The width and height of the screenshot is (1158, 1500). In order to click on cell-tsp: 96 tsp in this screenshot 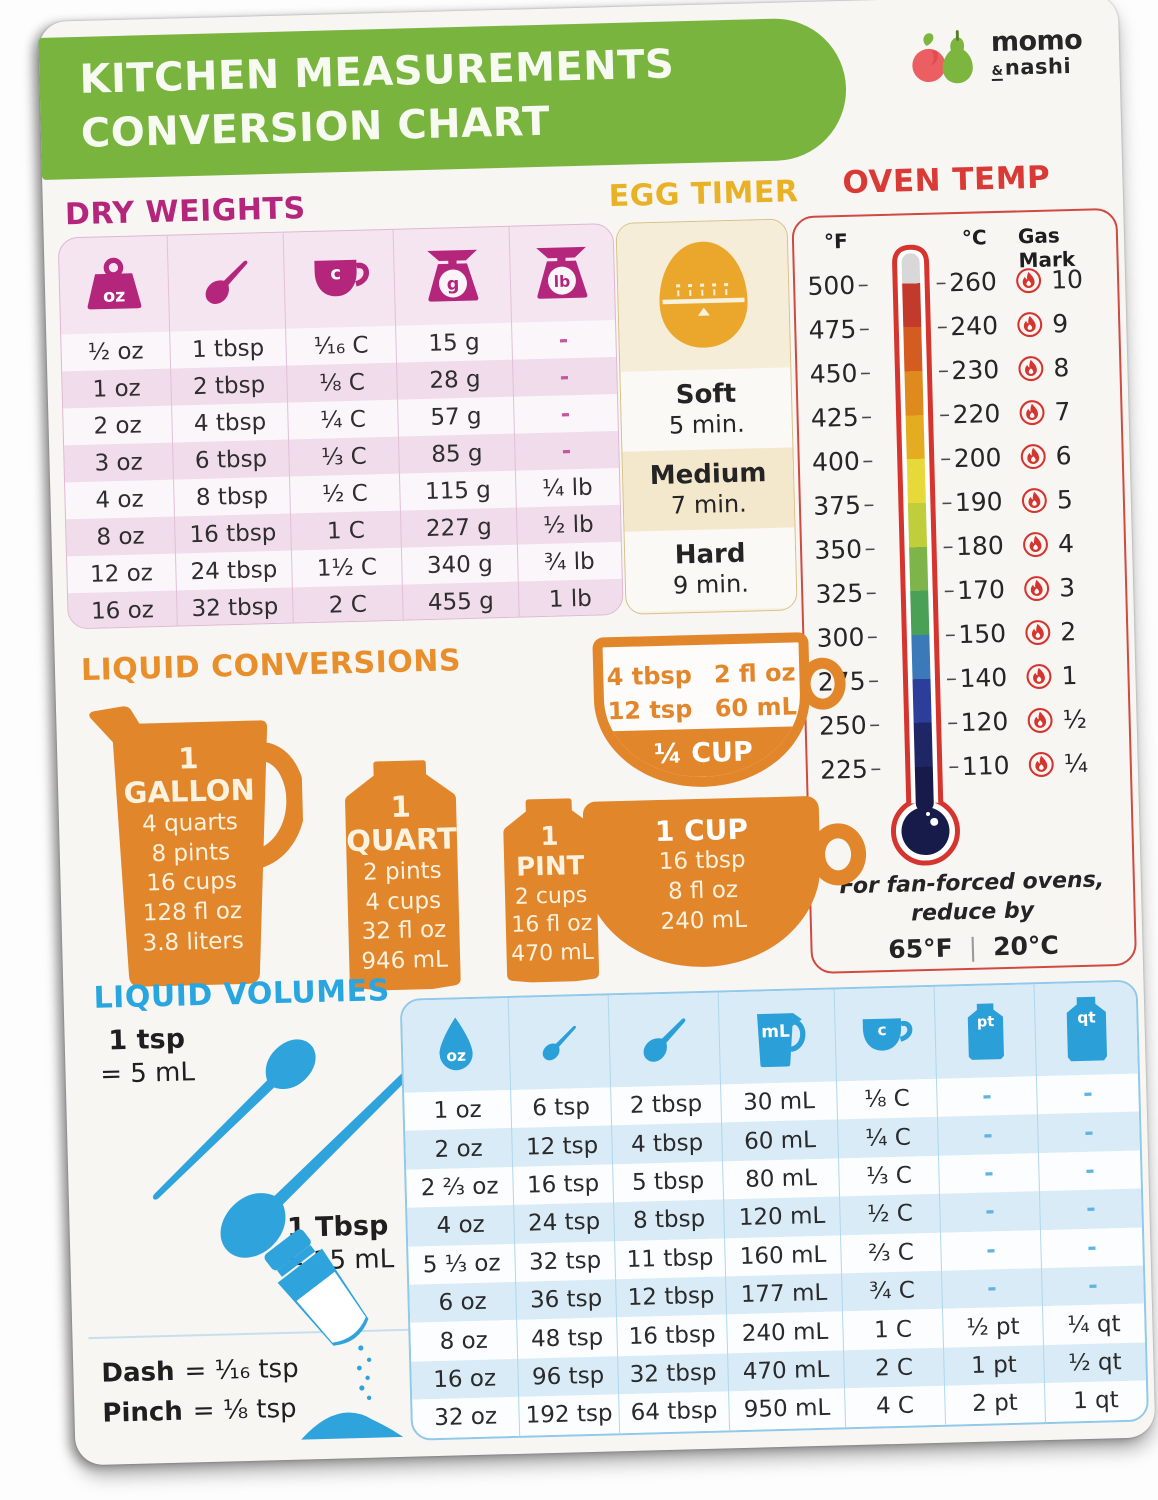, I will do `click(568, 1377)`.